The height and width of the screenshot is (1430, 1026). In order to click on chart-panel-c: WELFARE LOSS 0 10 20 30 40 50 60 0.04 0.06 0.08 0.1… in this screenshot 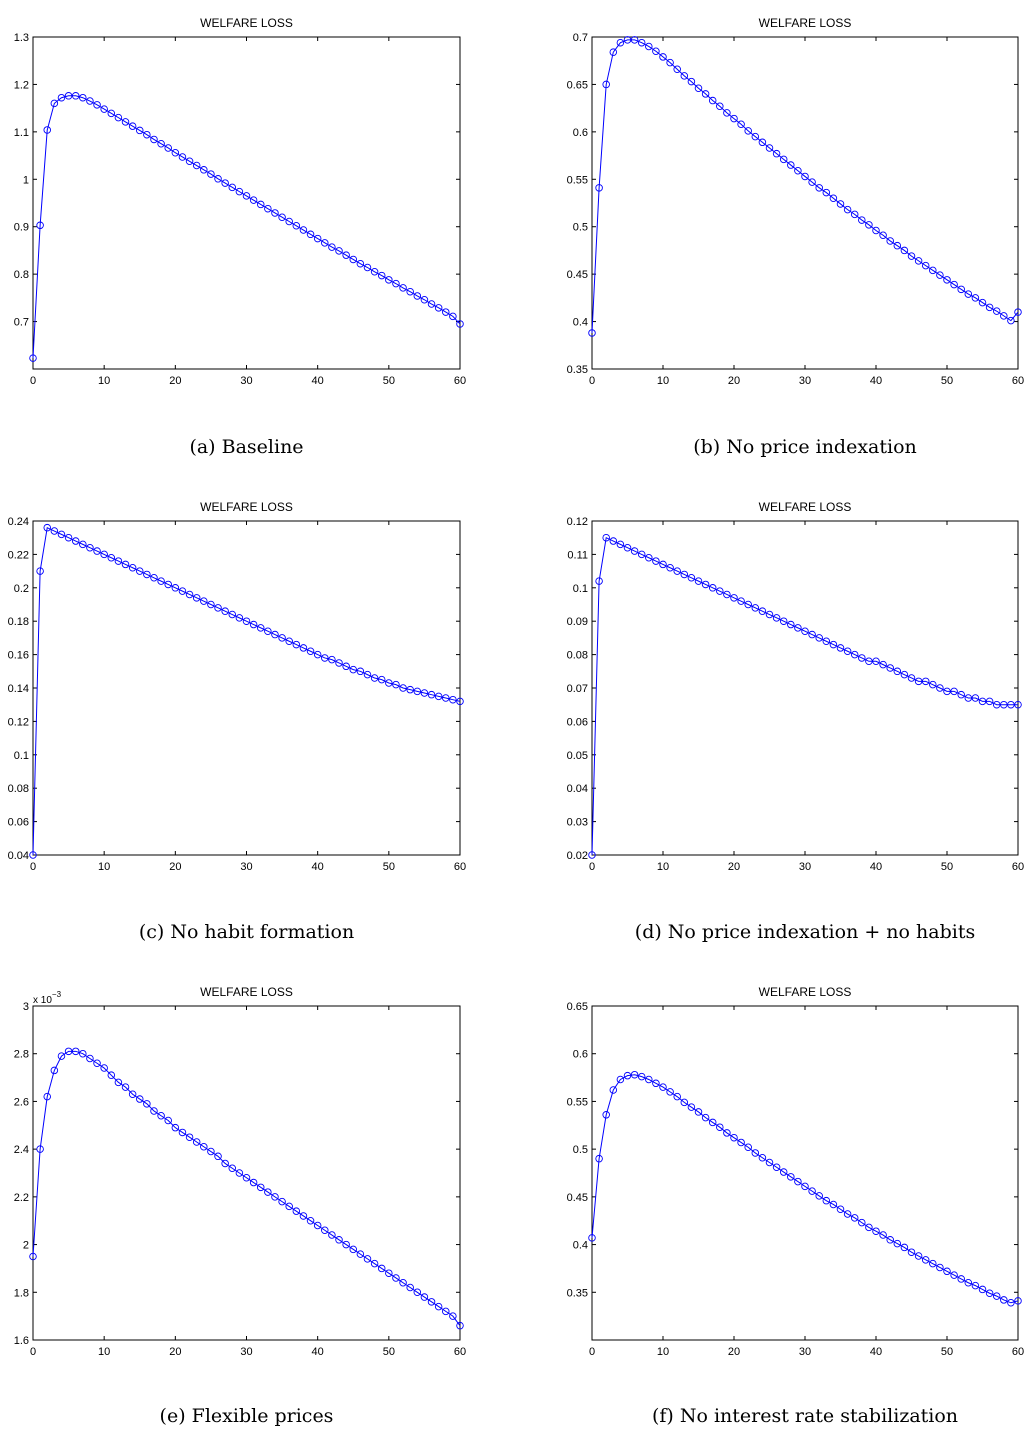, I will do `click(237, 721)`.